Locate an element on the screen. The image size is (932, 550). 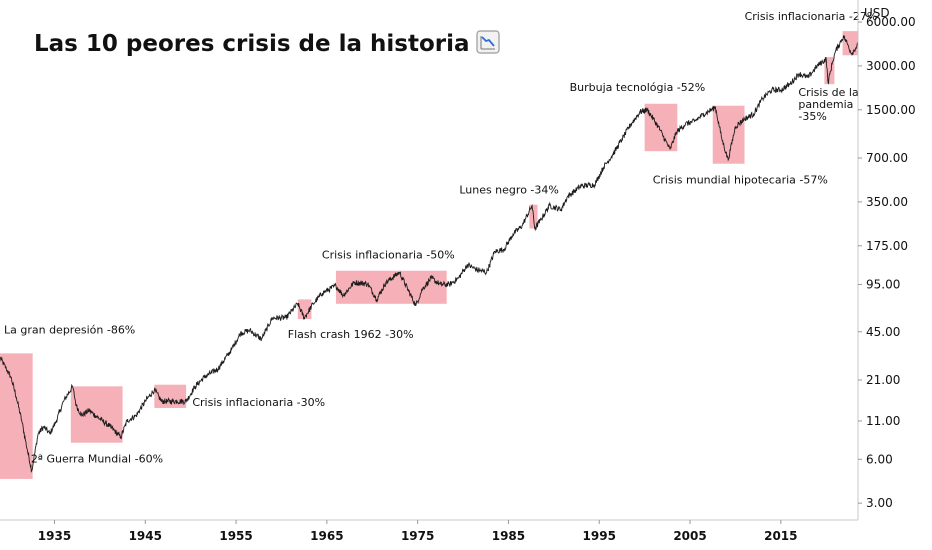
crisis-label-3: Crisis inflacionaria -30% is located at coordinates (258, 402).